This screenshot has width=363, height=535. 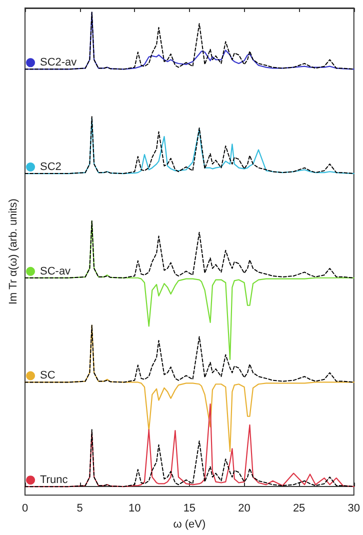 I want to click on x-tick-label: 20, so click(x=244, y=508).